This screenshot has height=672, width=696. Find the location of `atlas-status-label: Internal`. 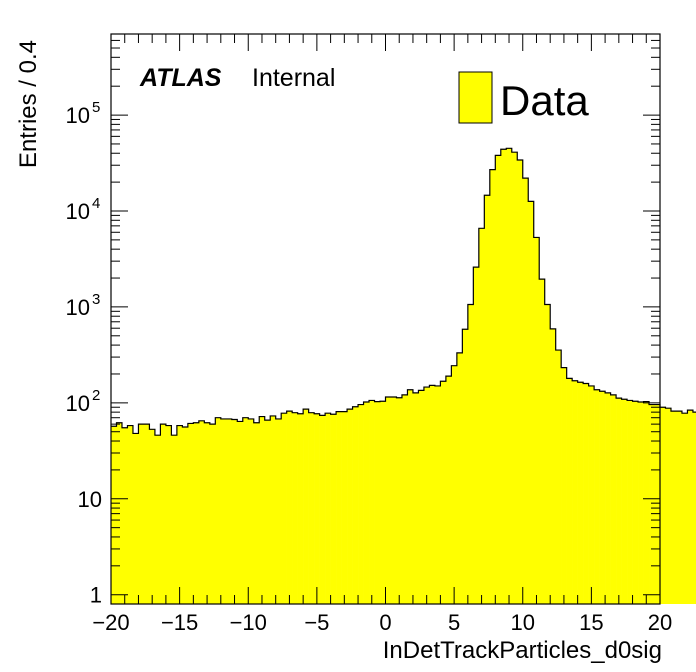

atlas-status-label: Internal is located at coordinates (293, 78).